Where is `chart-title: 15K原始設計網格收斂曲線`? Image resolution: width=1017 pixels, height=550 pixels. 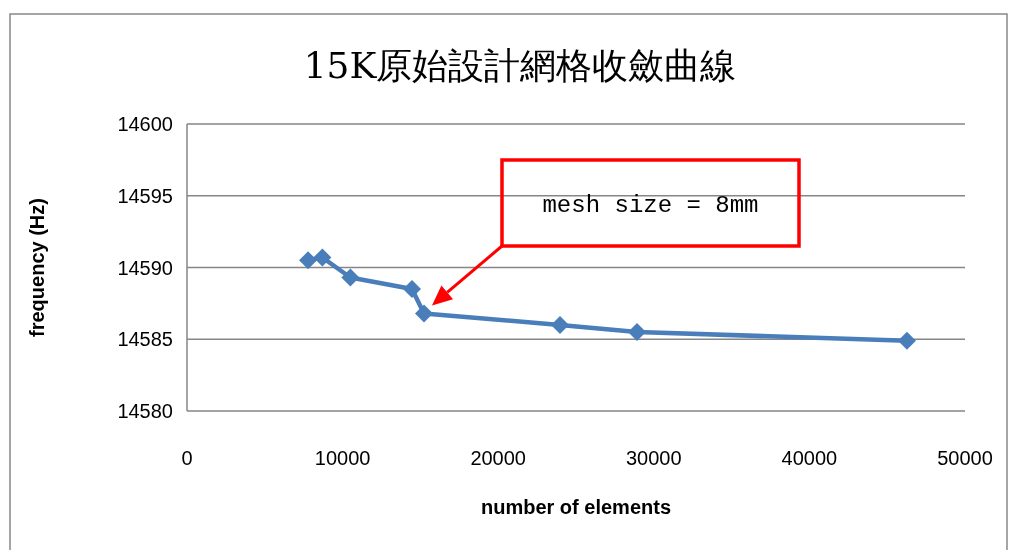 chart-title: 15K原始設計網格收斂曲線 is located at coordinates (520, 65).